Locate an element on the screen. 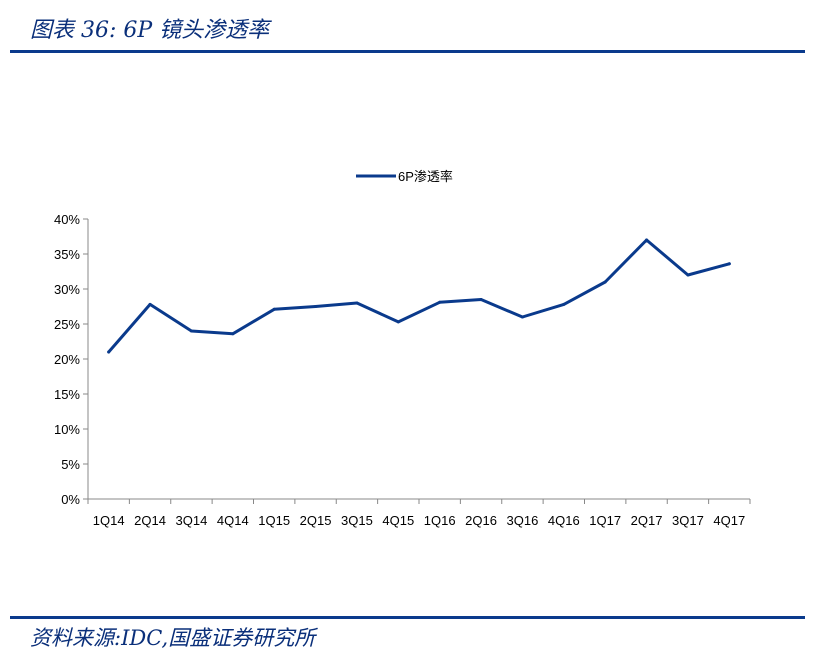 The image size is (819, 665). series-points is located at coordinates (419, 296).